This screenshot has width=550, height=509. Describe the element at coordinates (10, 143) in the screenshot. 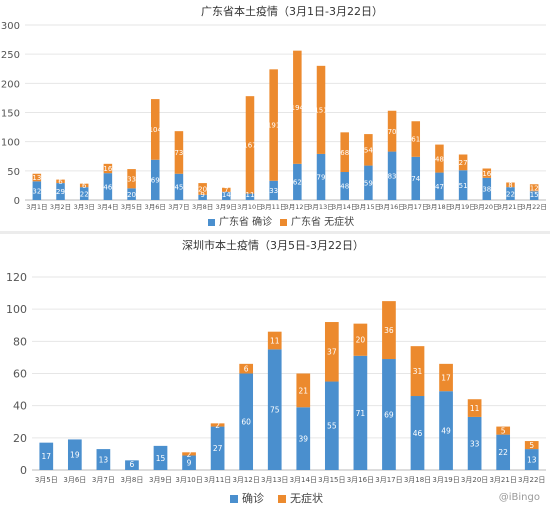

I see `y-tick-label: 100` at that location.